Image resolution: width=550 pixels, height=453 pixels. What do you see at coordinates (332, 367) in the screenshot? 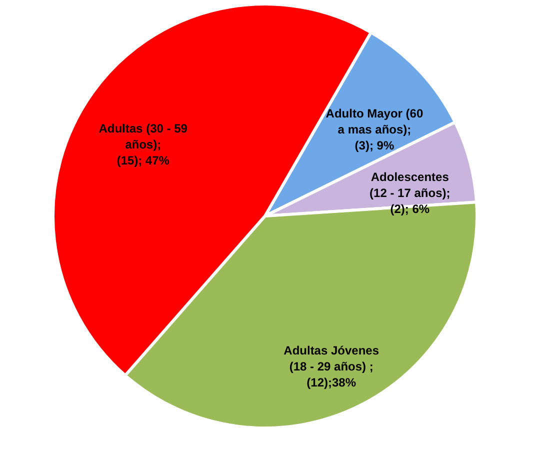
I see `slice-label: Adultas Jóvenes (18 - 29 años) ; (12);38%` at bounding box center [332, 367].